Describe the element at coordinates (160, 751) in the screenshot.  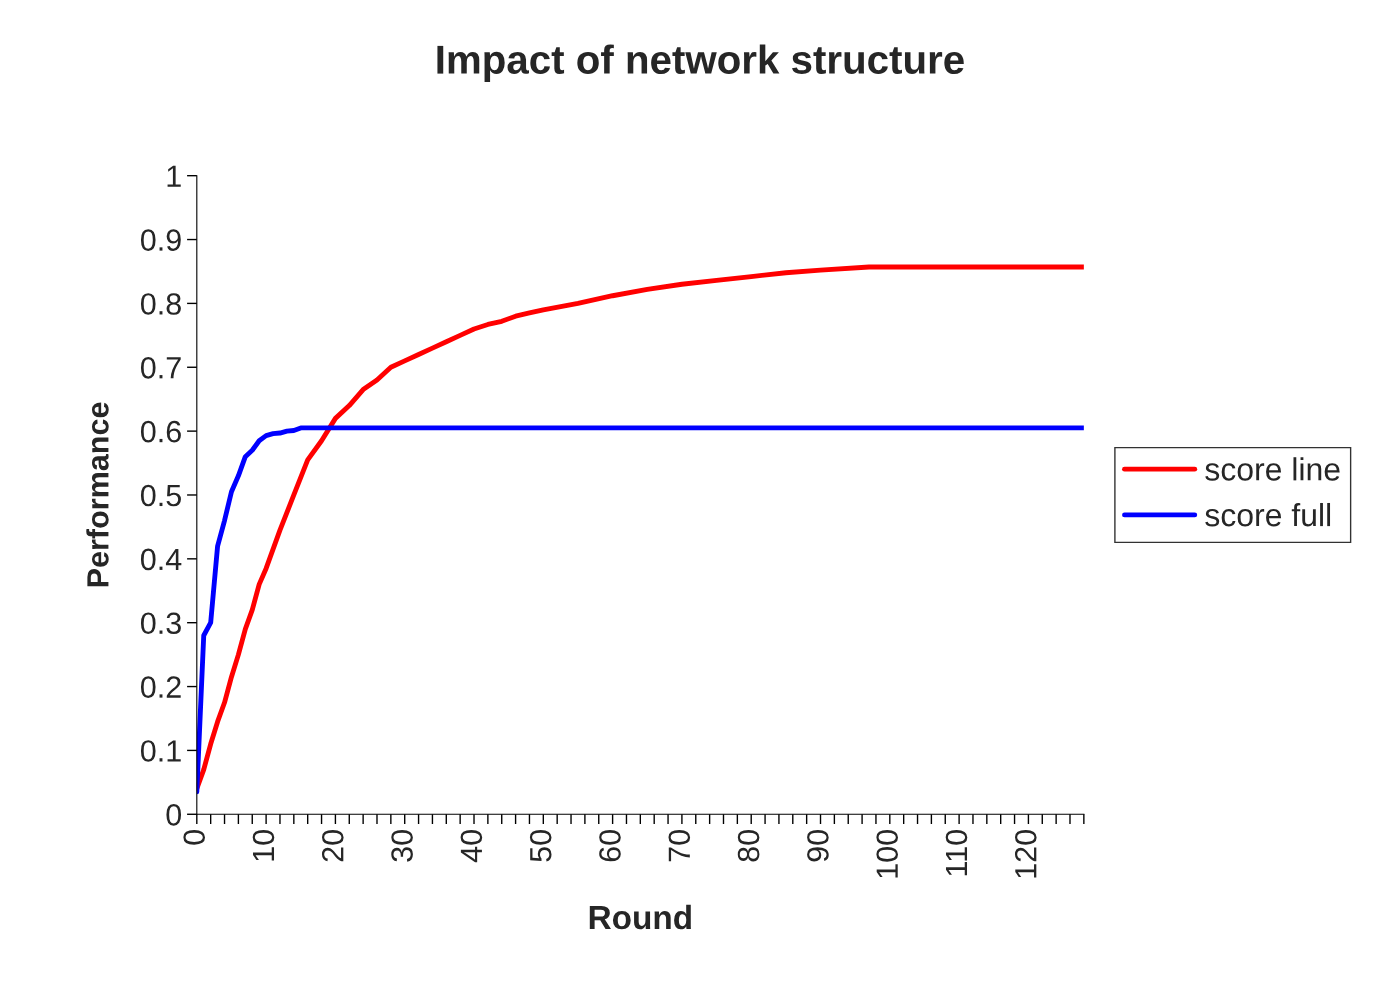
I see `y-tick-label: 0.1` at that location.